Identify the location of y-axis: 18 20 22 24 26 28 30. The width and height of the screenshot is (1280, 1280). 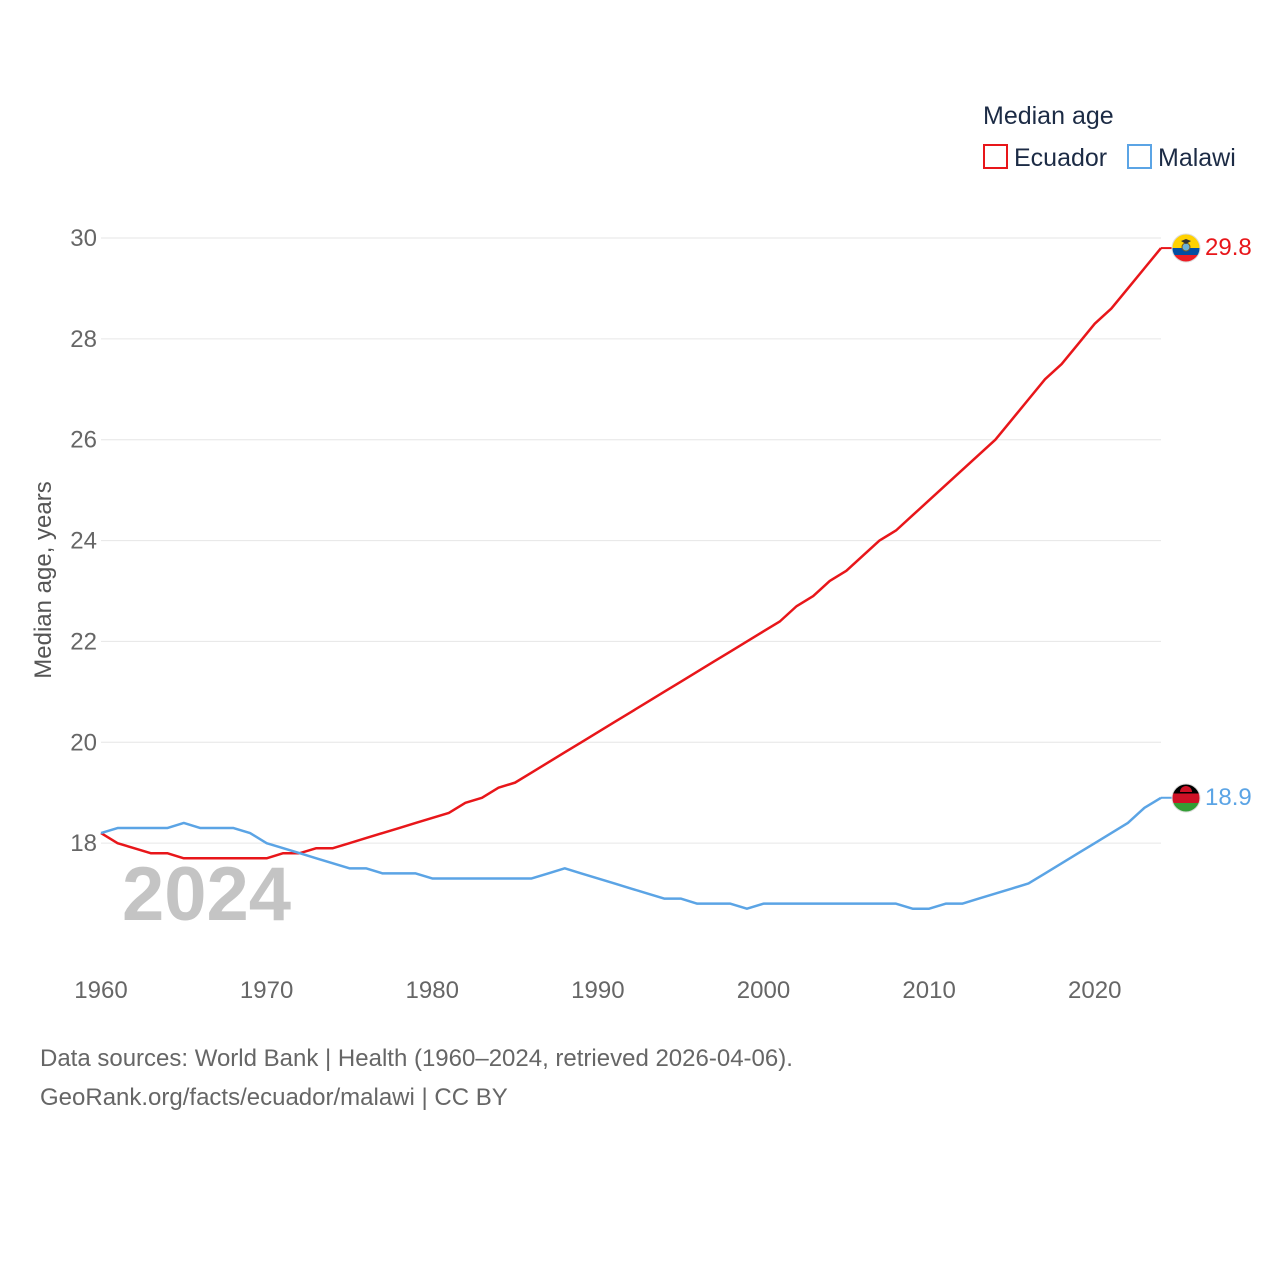
(83, 541).